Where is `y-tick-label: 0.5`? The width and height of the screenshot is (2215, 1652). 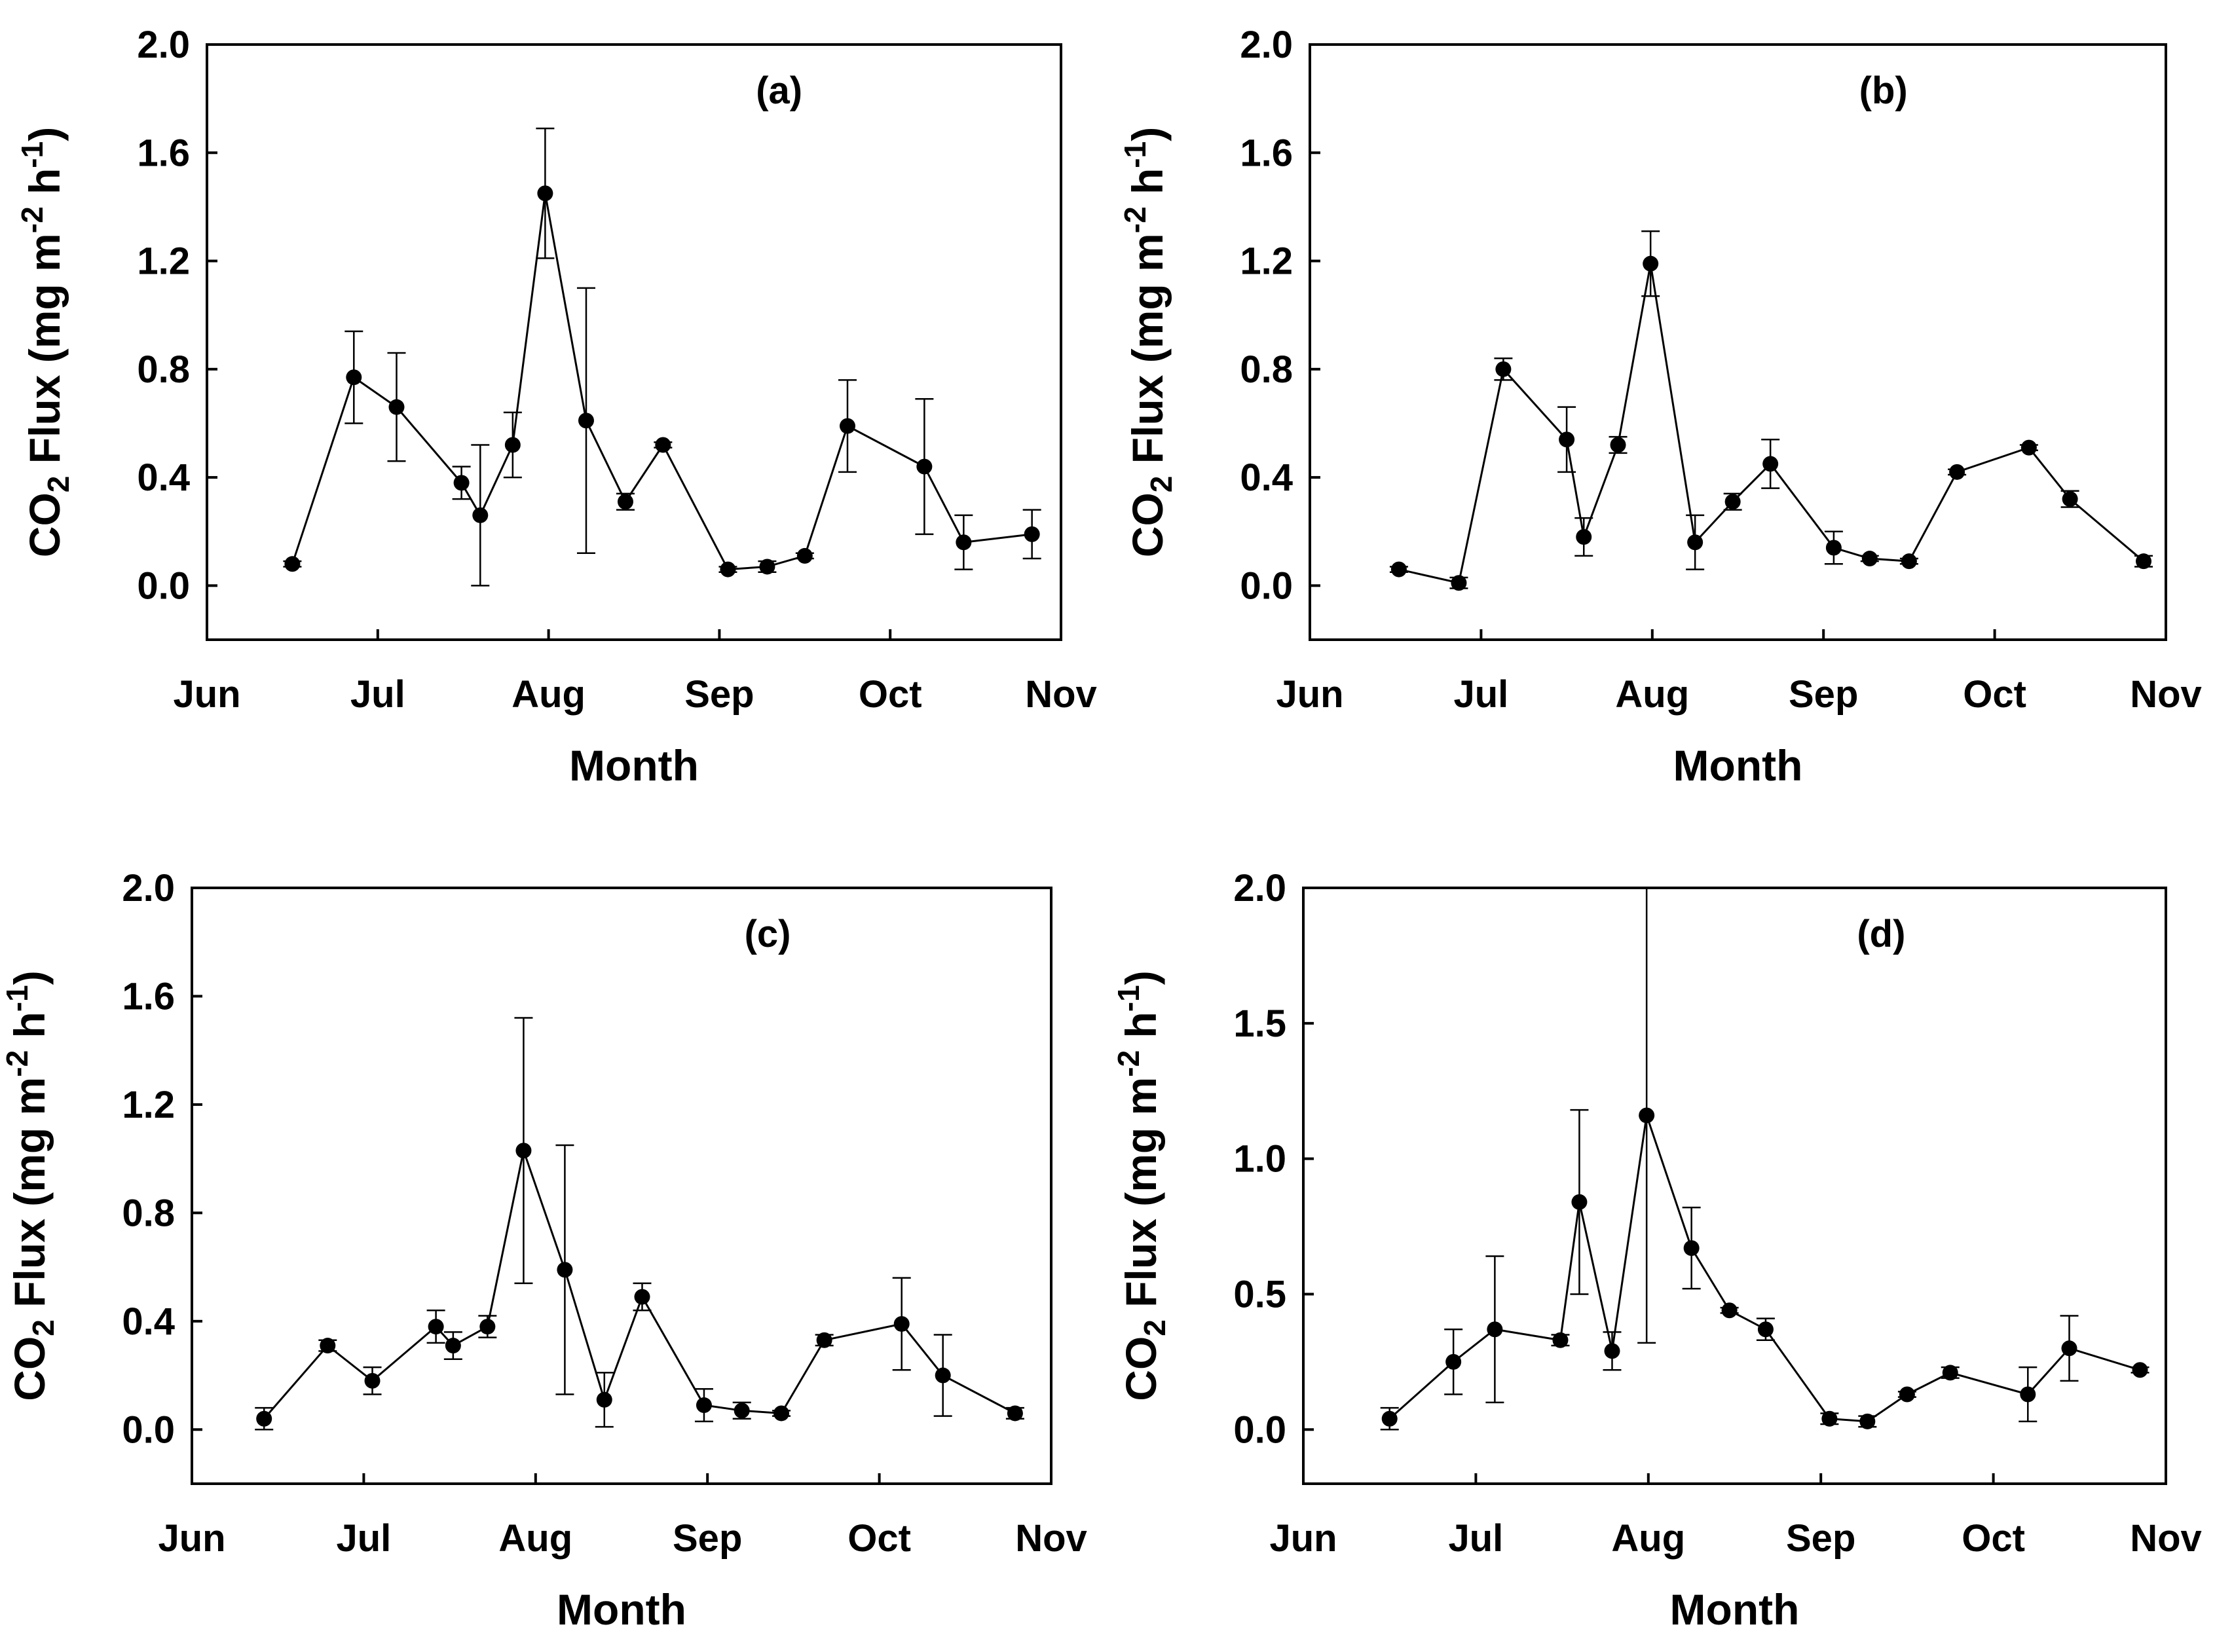 y-tick-label: 0.5 is located at coordinates (1259, 1294).